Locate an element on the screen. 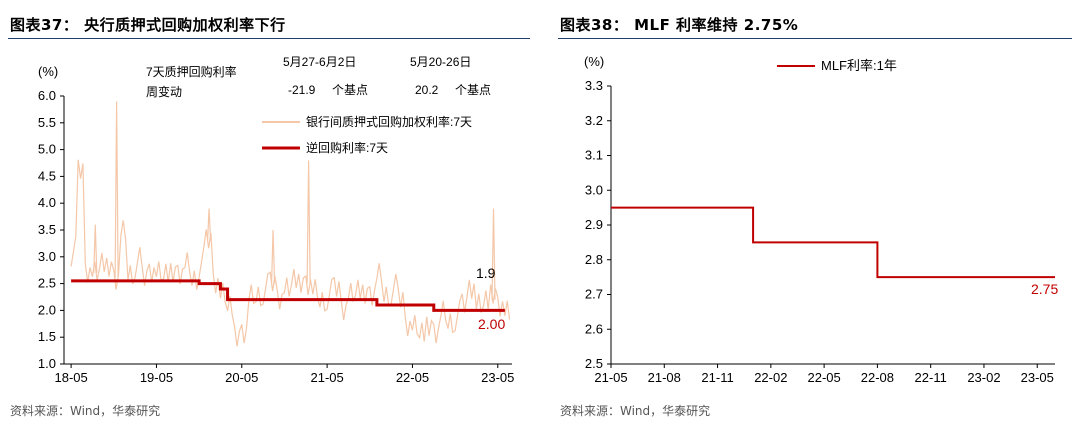 The image size is (1080, 430). left-x-tick-label: 19-05 is located at coordinates (156, 377).